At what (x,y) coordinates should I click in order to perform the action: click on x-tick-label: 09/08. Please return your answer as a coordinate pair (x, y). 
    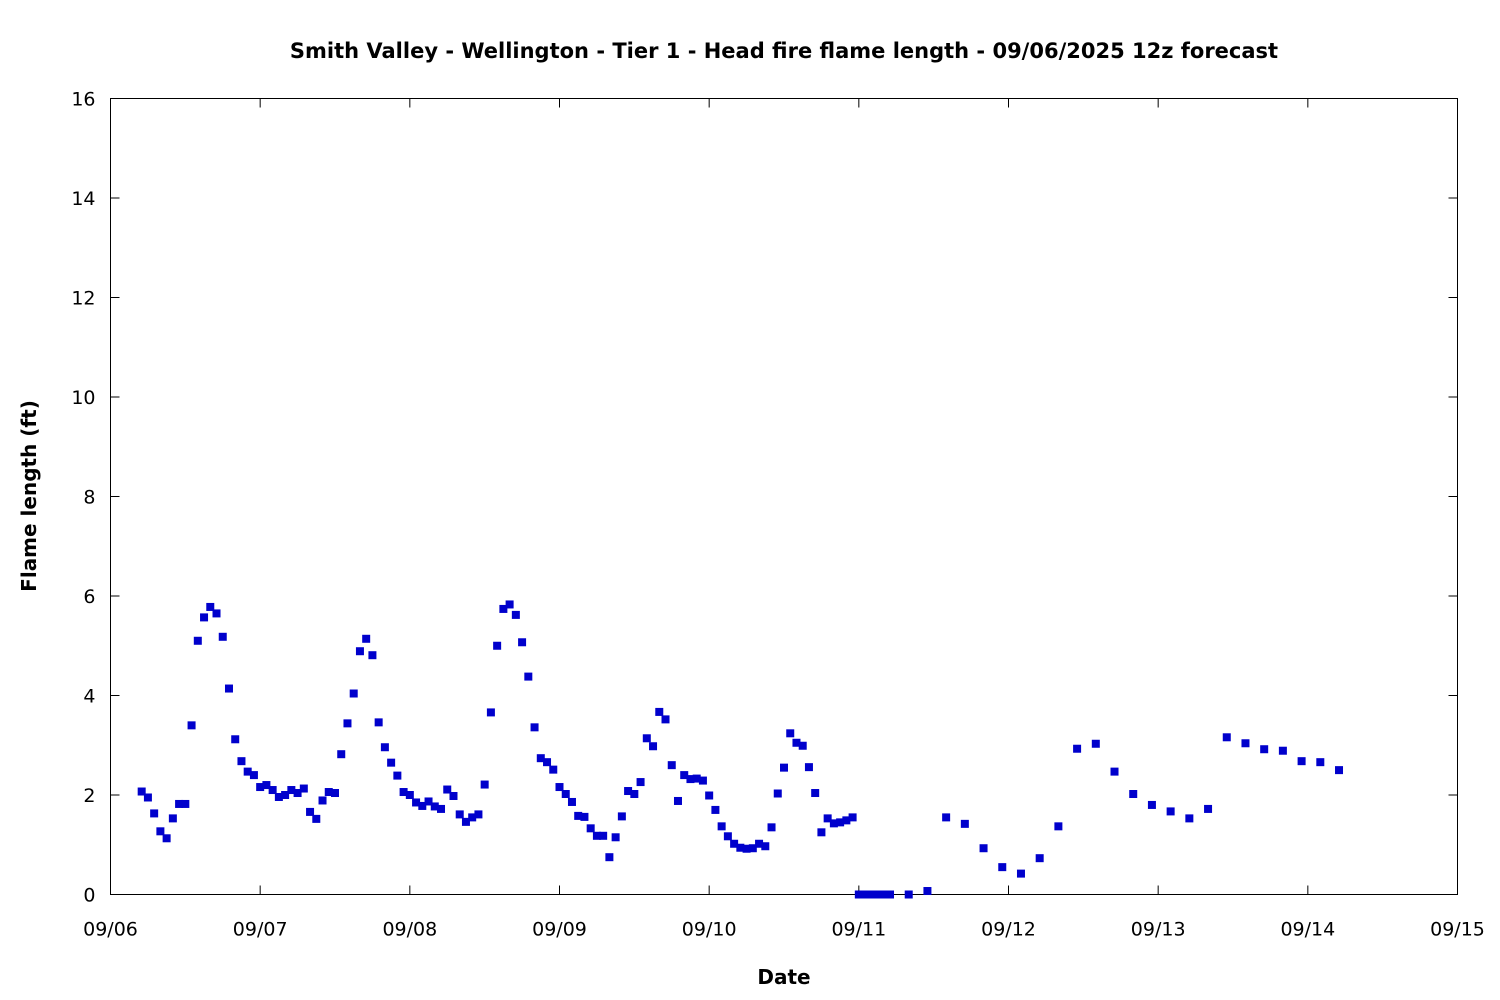
    Looking at the image, I should click on (409, 930).